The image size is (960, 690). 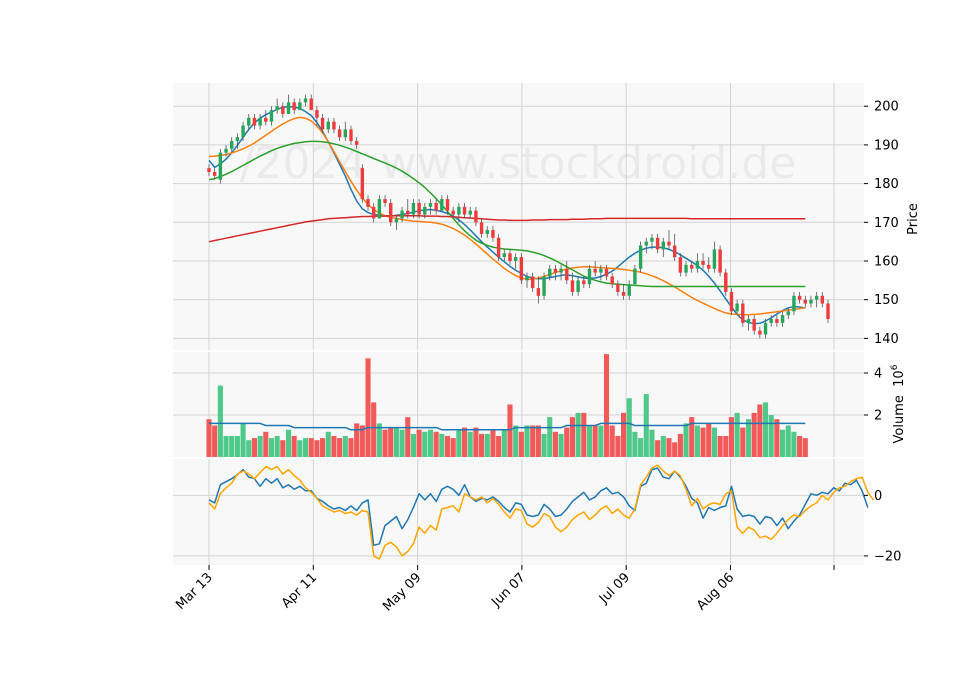 What do you see at coordinates (507, 426) in the screenshot?
I see `volume-moving-average` at bounding box center [507, 426].